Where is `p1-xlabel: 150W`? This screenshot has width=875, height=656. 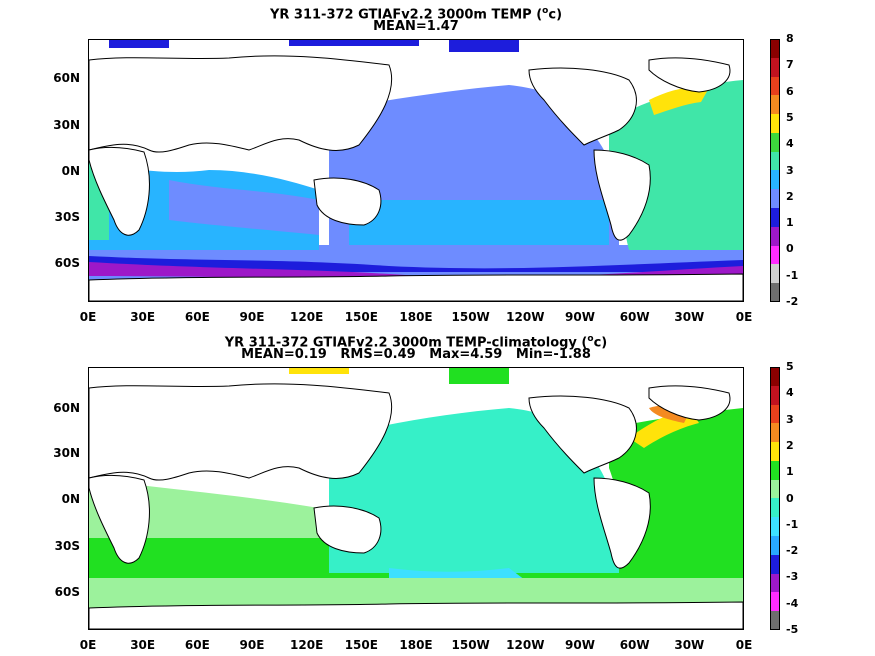 p1-xlabel: 150W is located at coordinates (470, 317).